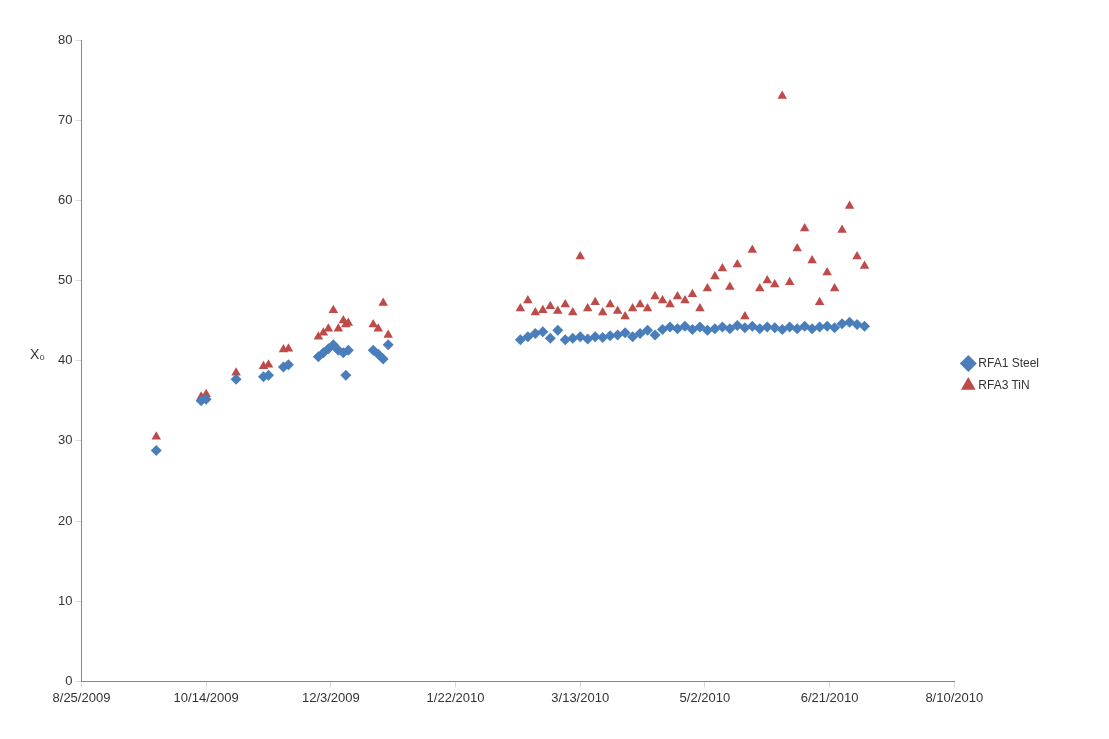  I want to click on x-tick-label: 5/2/2010, so click(705, 697).